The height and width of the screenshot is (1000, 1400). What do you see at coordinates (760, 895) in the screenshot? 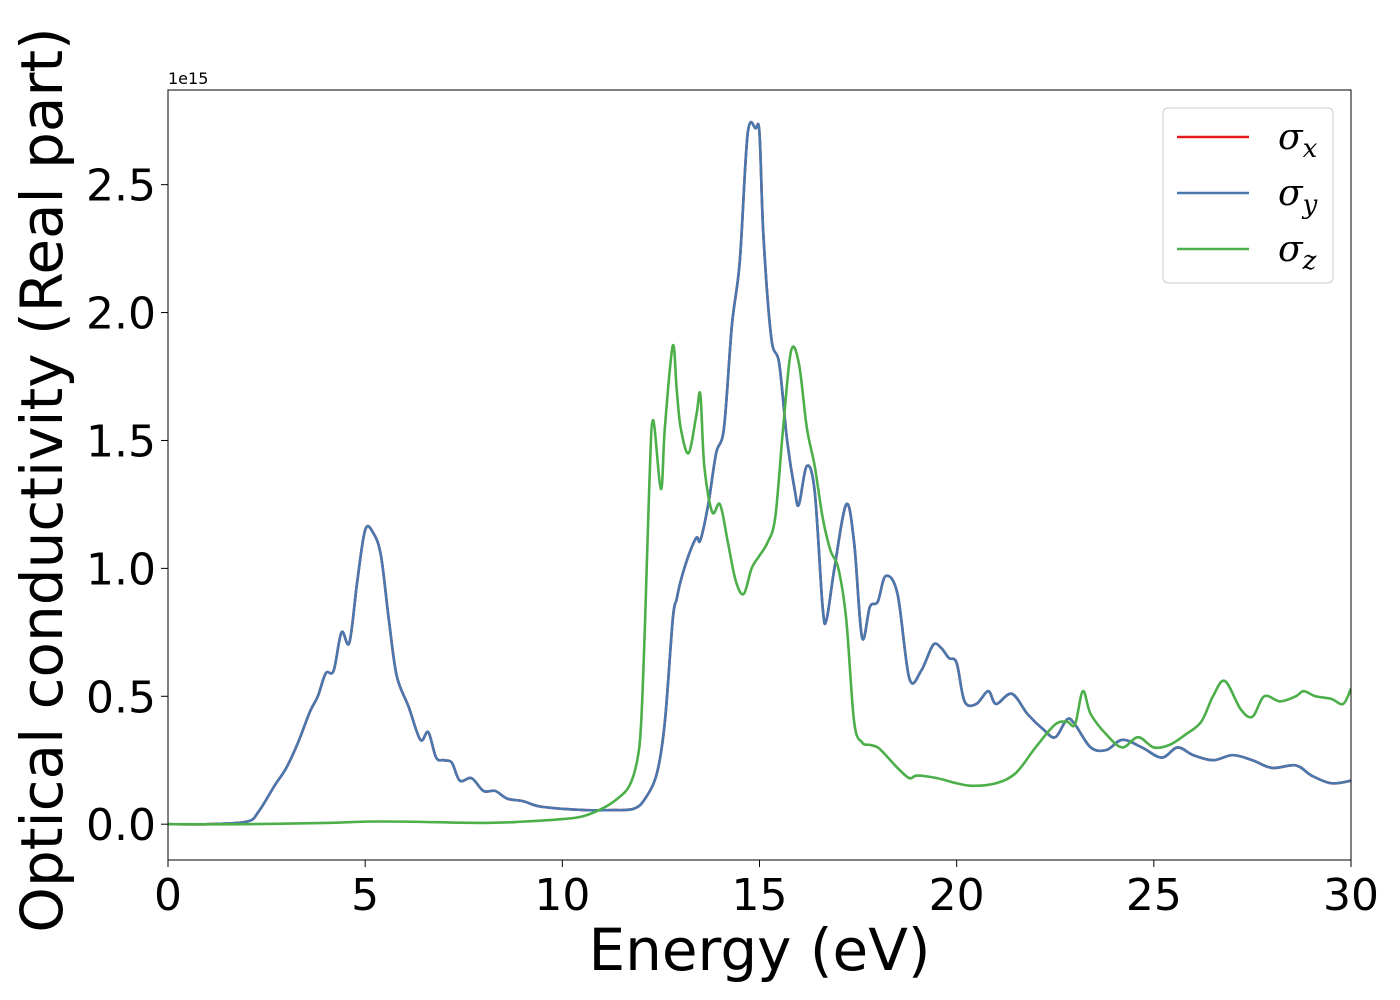
I see `x-tick-label: 15` at bounding box center [760, 895].